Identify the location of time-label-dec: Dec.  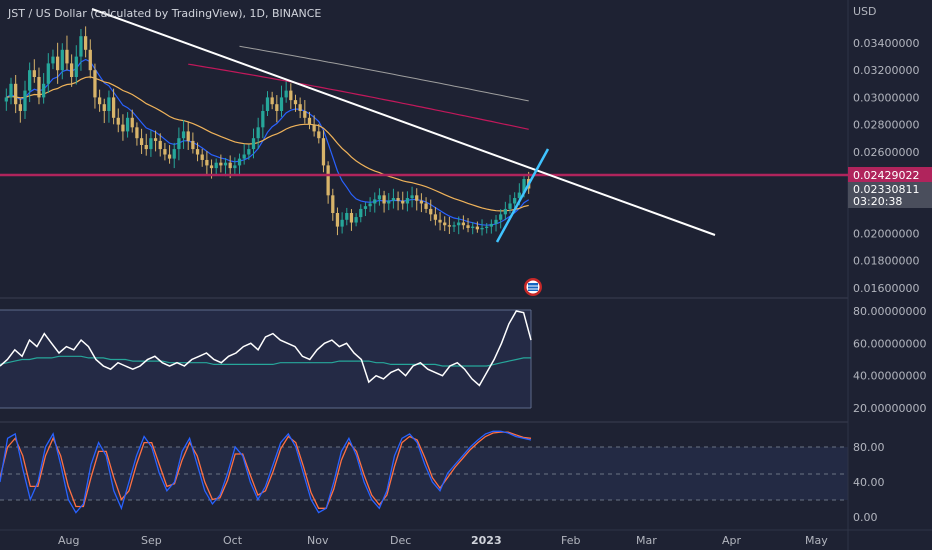
(400, 540).